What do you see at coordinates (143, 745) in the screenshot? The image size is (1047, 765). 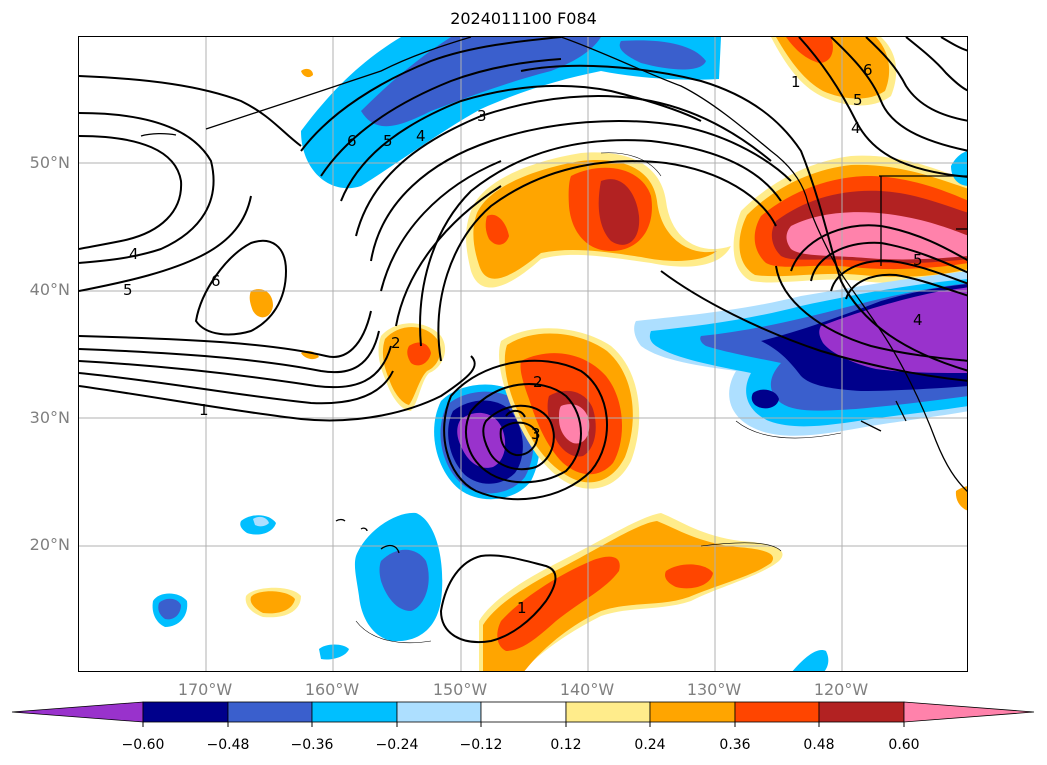 I see `colorbar-tick-label: −0.60` at bounding box center [143, 745].